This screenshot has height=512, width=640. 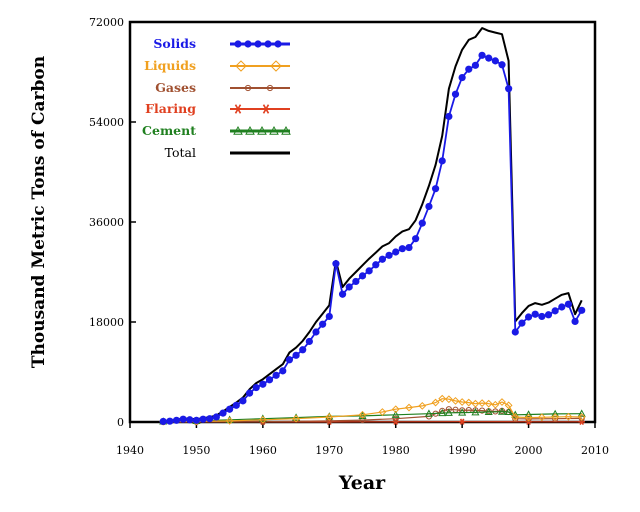 I want to click on legend-label: Total, so click(x=180, y=152).